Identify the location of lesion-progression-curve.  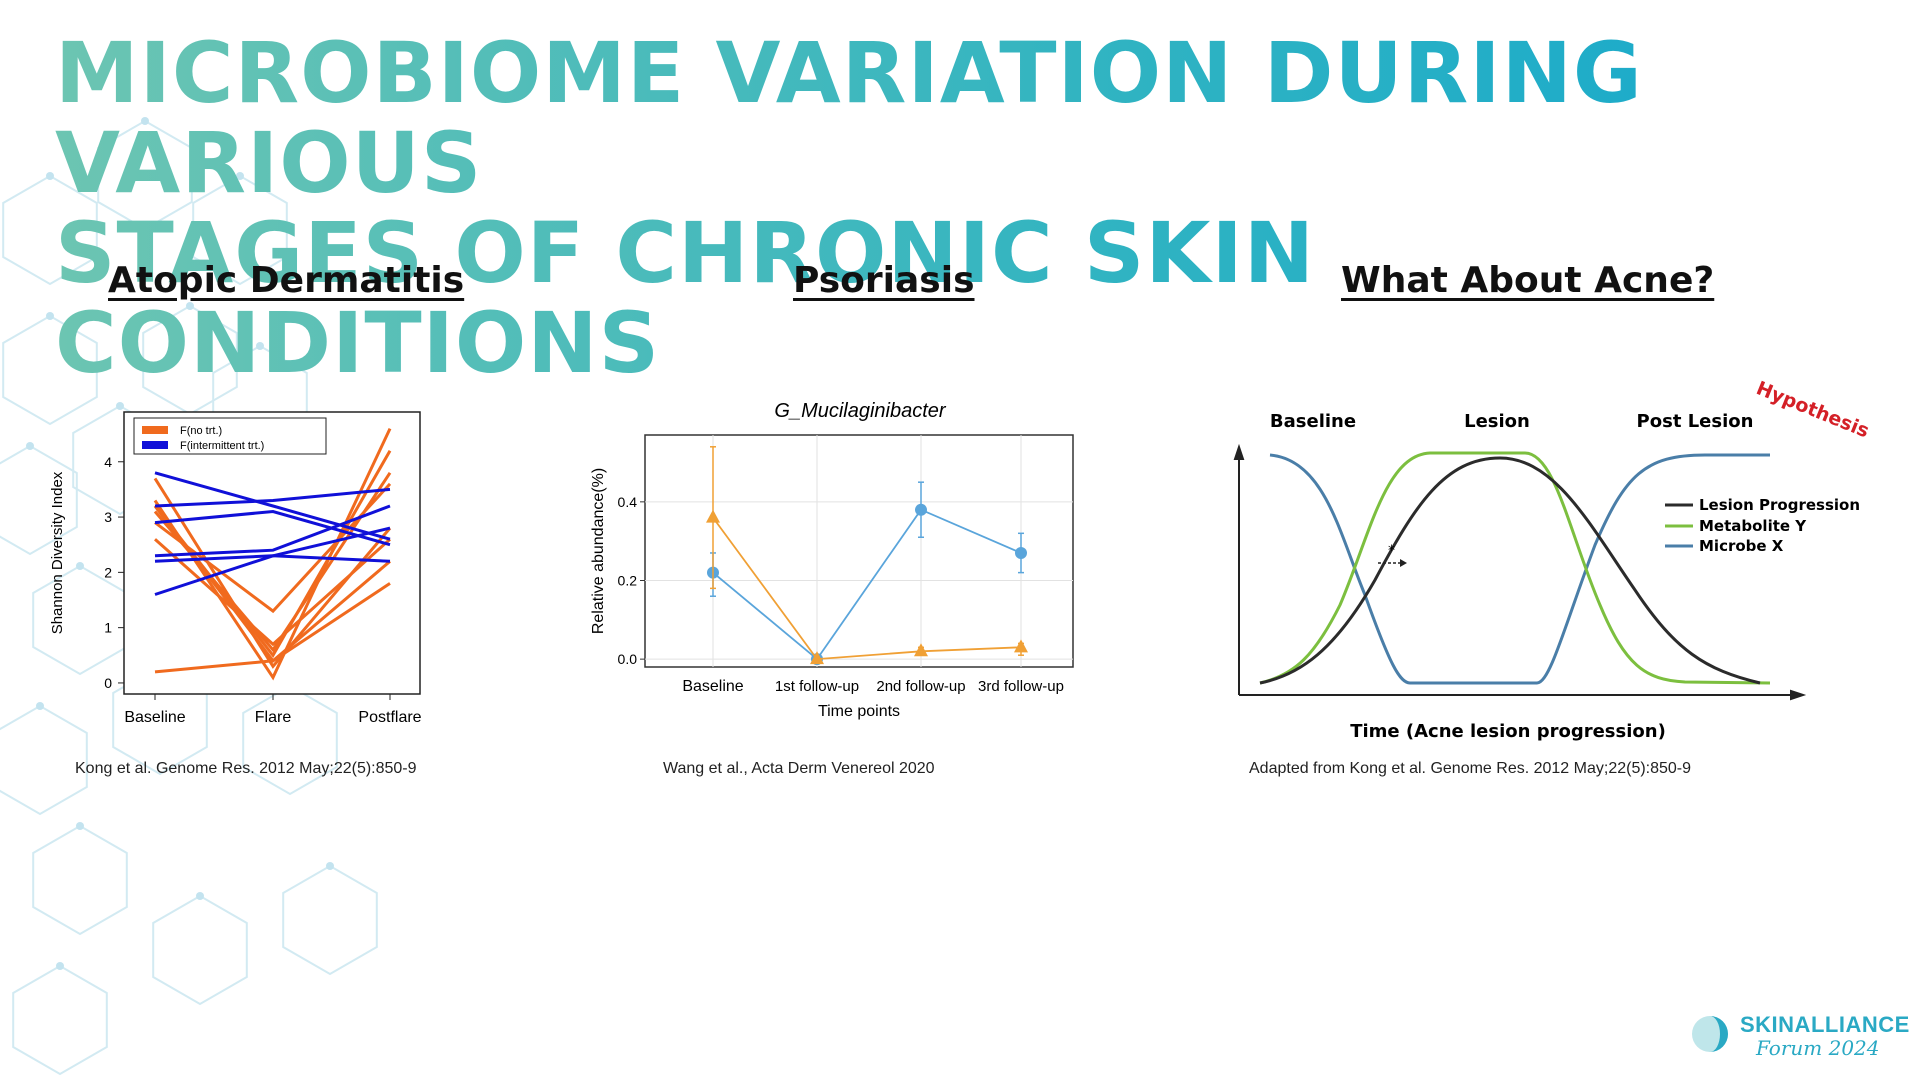
(1510, 570).